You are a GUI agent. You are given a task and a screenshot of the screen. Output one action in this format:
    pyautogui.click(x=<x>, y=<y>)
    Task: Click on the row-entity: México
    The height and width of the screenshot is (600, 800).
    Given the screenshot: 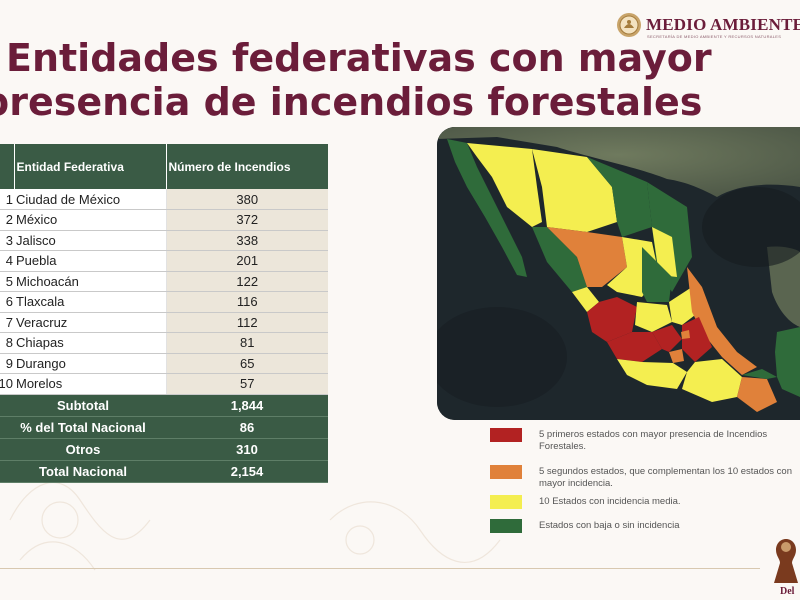 What is the action you would take?
    pyautogui.click(x=90, y=220)
    